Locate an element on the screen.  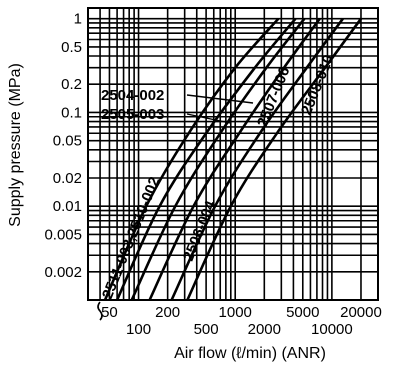
x-tick-label: 1000 is located at coordinates (235, 312).